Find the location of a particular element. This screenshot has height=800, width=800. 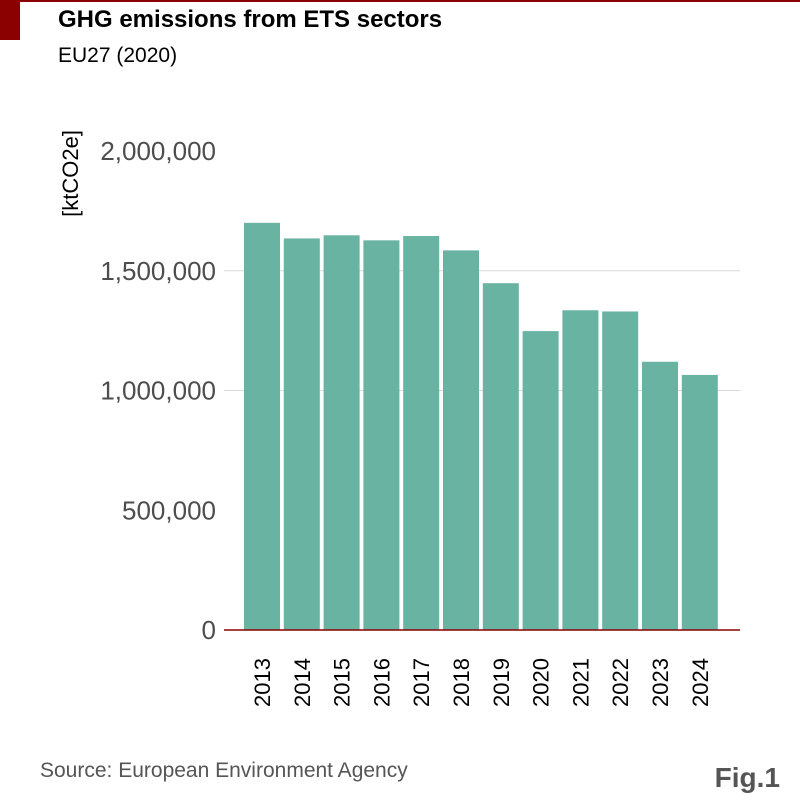

figure-label: Fig.1 is located at coordinates (747, 777).